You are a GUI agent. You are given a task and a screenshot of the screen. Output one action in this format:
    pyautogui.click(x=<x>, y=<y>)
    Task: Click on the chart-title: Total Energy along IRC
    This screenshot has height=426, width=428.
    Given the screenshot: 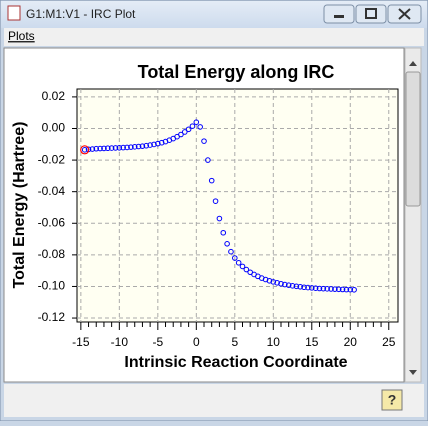 What is the action you would take?
    pyautogui.click(x=236, y=72)
    